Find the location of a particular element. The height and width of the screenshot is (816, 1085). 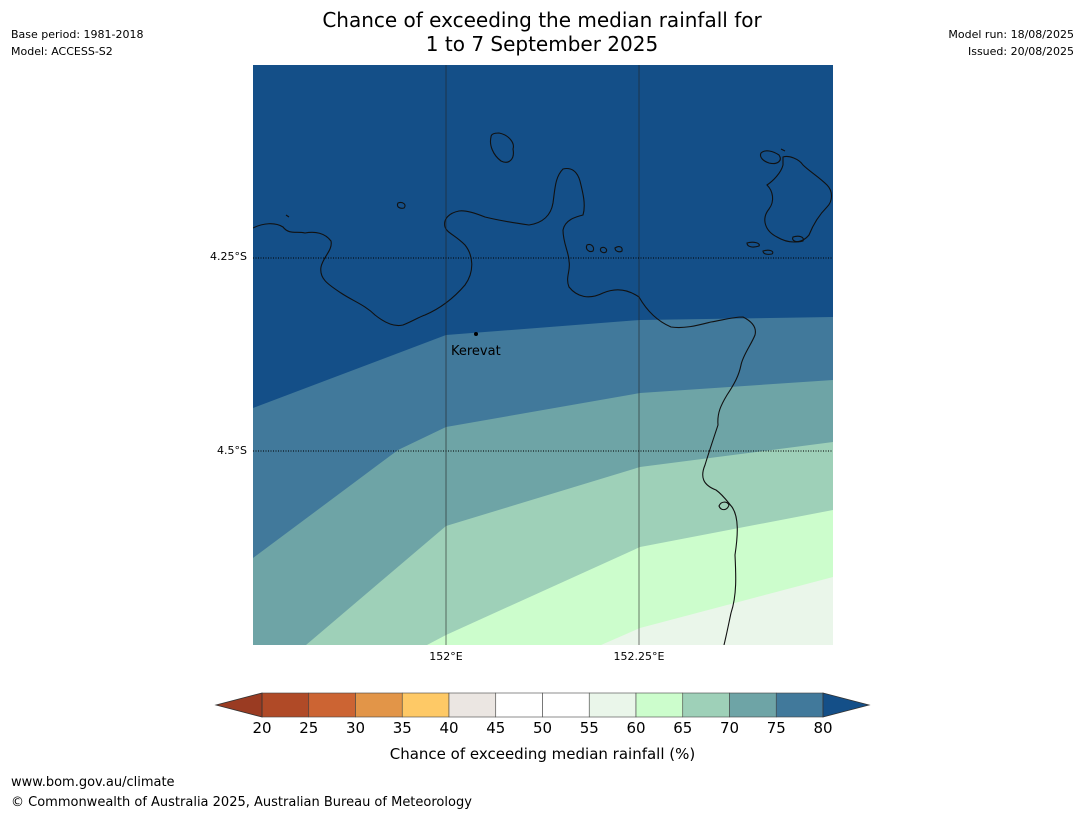

colorbar-tick-label: 40 is located at coordinates (449, 728).